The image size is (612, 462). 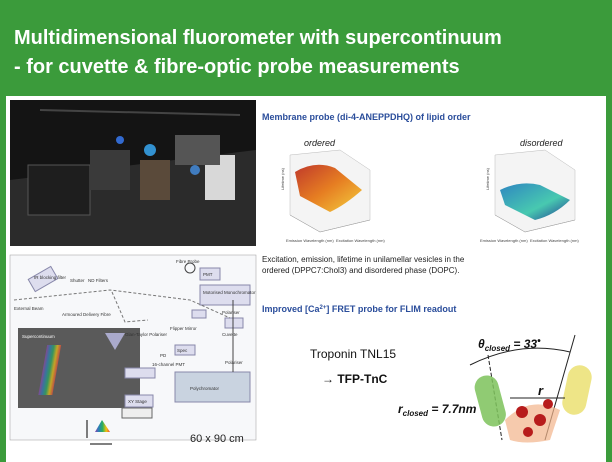 What do you see at coordinates (133, 173) in the screenshot?
I see `instrument-photo` at bounding box center [133, 173].